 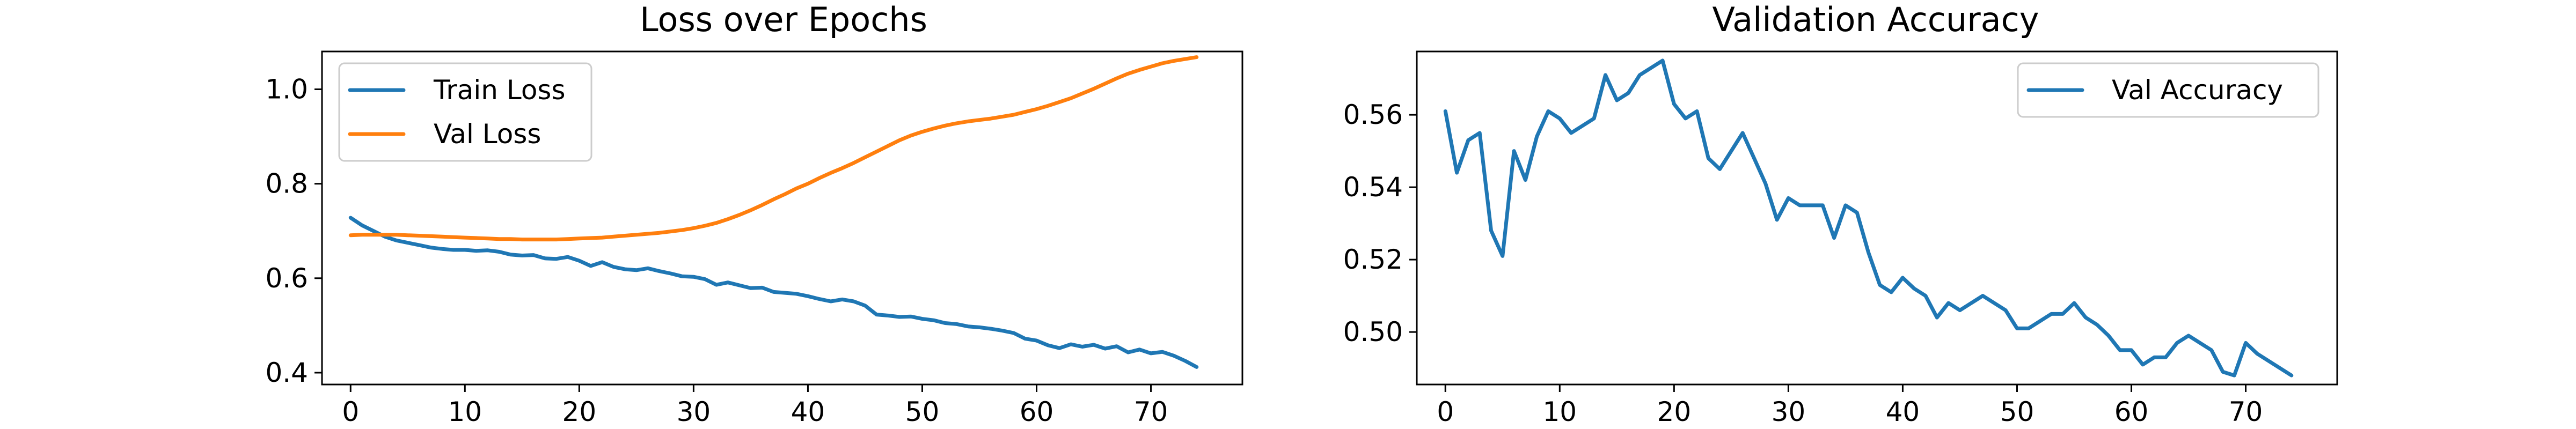 I want to click on accuracy-chart-x-tick-label: 0, so click(x=1445, y=411).